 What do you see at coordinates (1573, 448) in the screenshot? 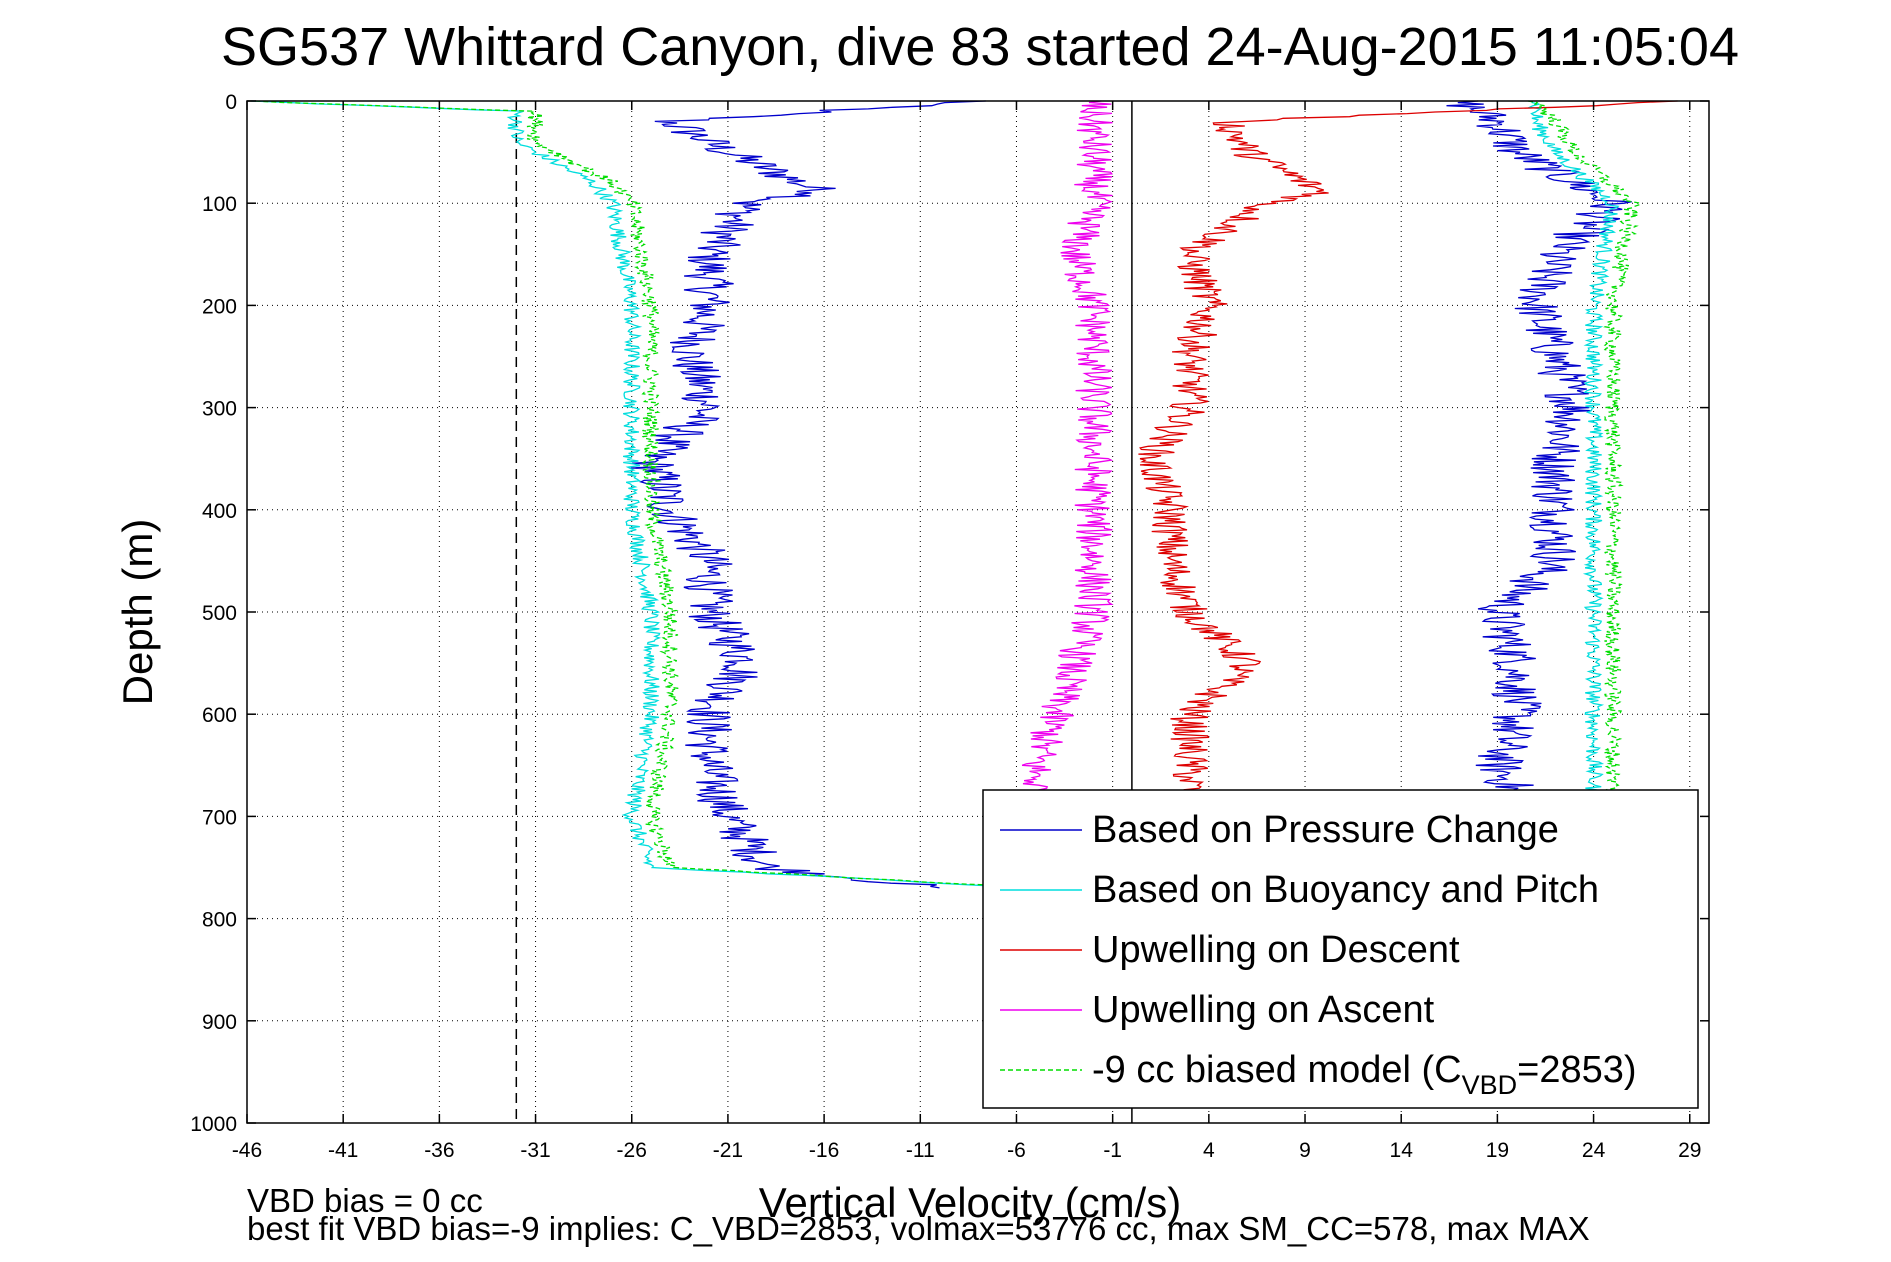
I see `series-line-2-ascent` at bounding box center [1573, 448].